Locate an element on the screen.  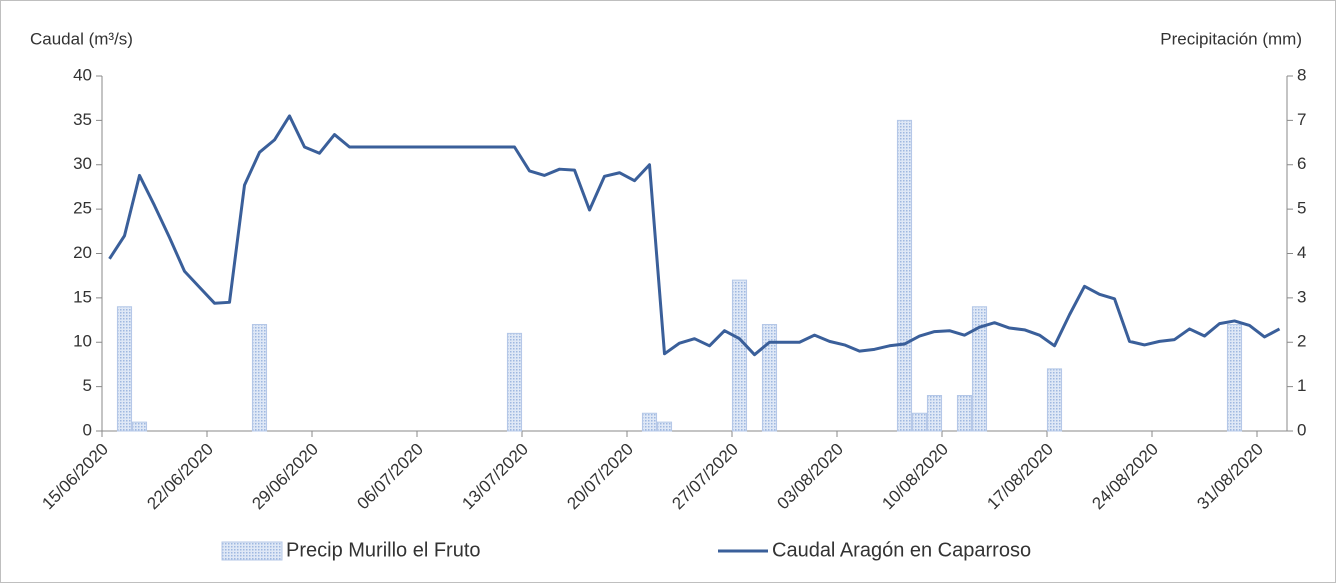
y-tick-label: 5 is located at coordinates (87, 385).